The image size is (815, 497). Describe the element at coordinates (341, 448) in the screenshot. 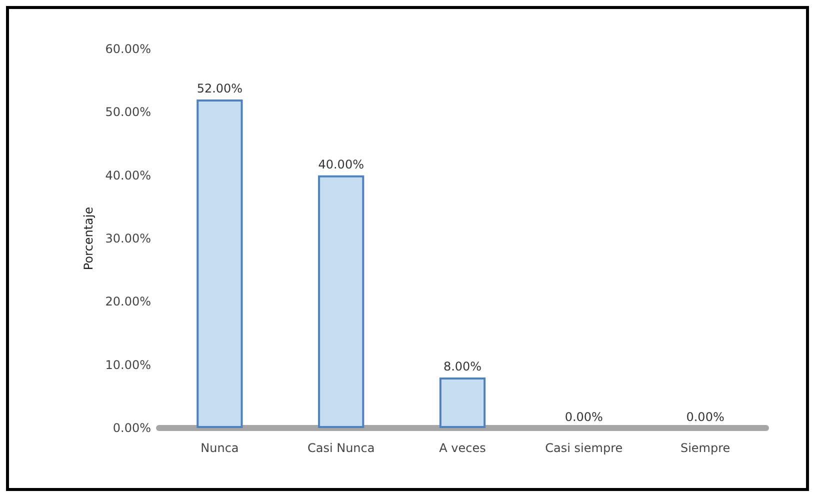

I see `x-tick-label: Casi Nunca` at that location.